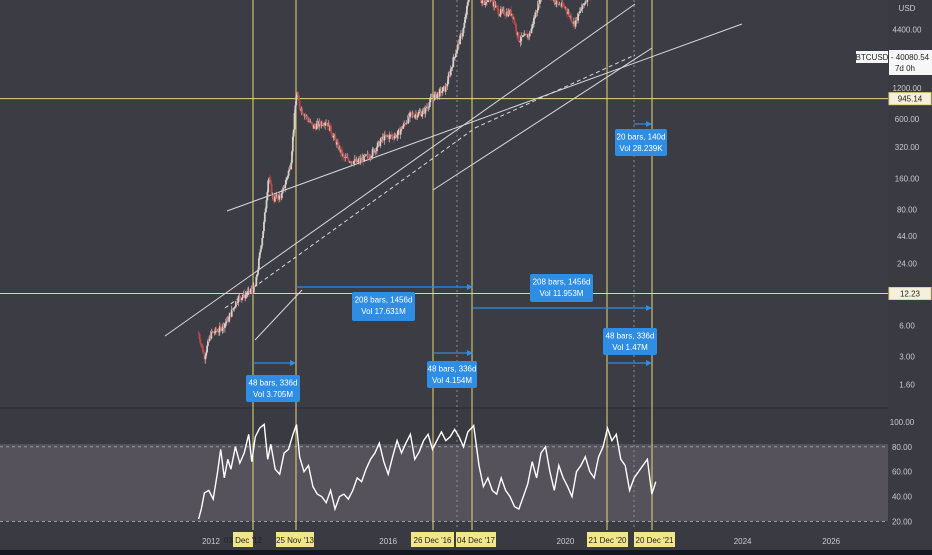 This screenshot has height=555, width=932. I want to click on symbol-tag-text: BTCUSD, so click(872, 57).